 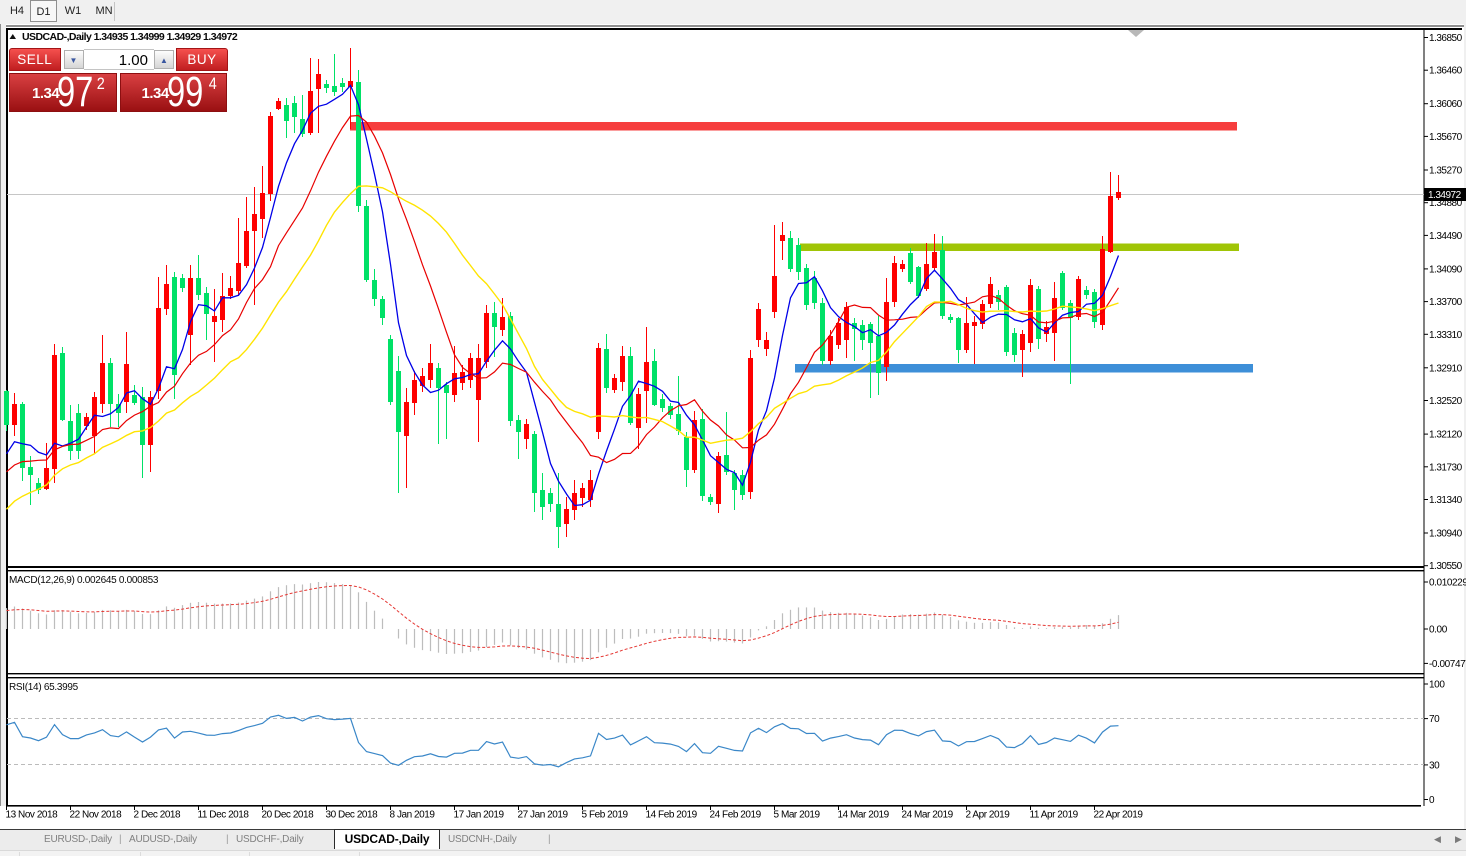 I want to click on svg-text: 2 Apr 2019, so click(x=988, y=815).